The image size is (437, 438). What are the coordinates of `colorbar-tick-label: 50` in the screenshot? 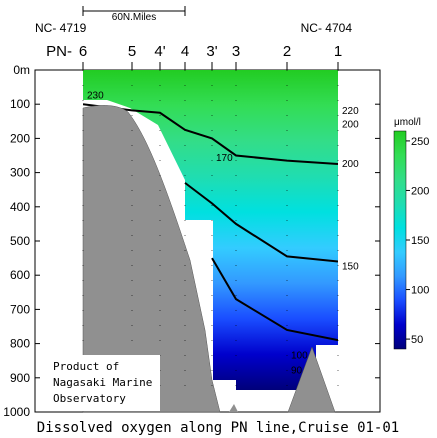 It's located at (417, 340).